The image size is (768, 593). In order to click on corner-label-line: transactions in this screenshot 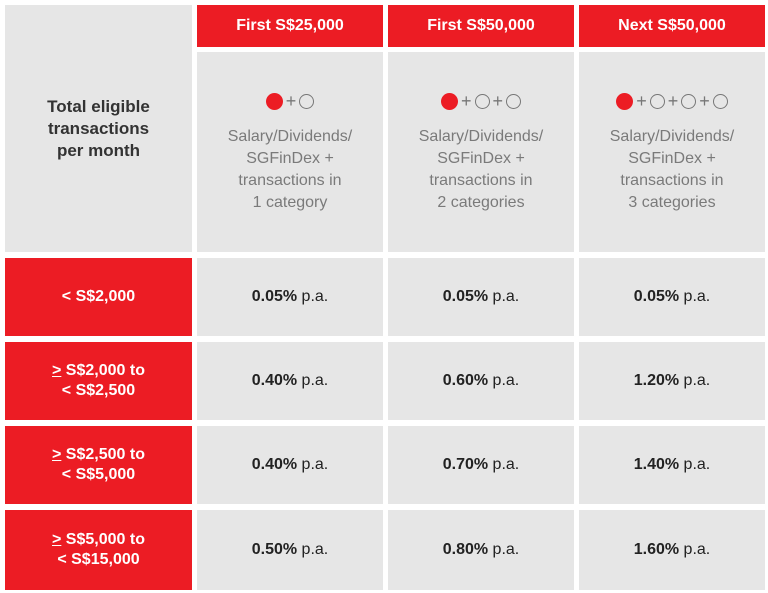, I will do `click(98, 128)`.